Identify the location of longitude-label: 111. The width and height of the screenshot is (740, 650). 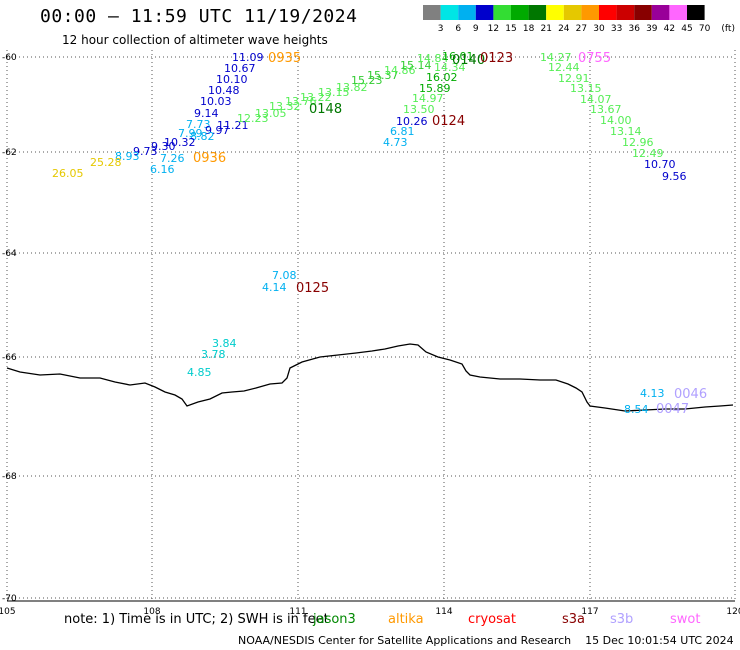
(297, 612).